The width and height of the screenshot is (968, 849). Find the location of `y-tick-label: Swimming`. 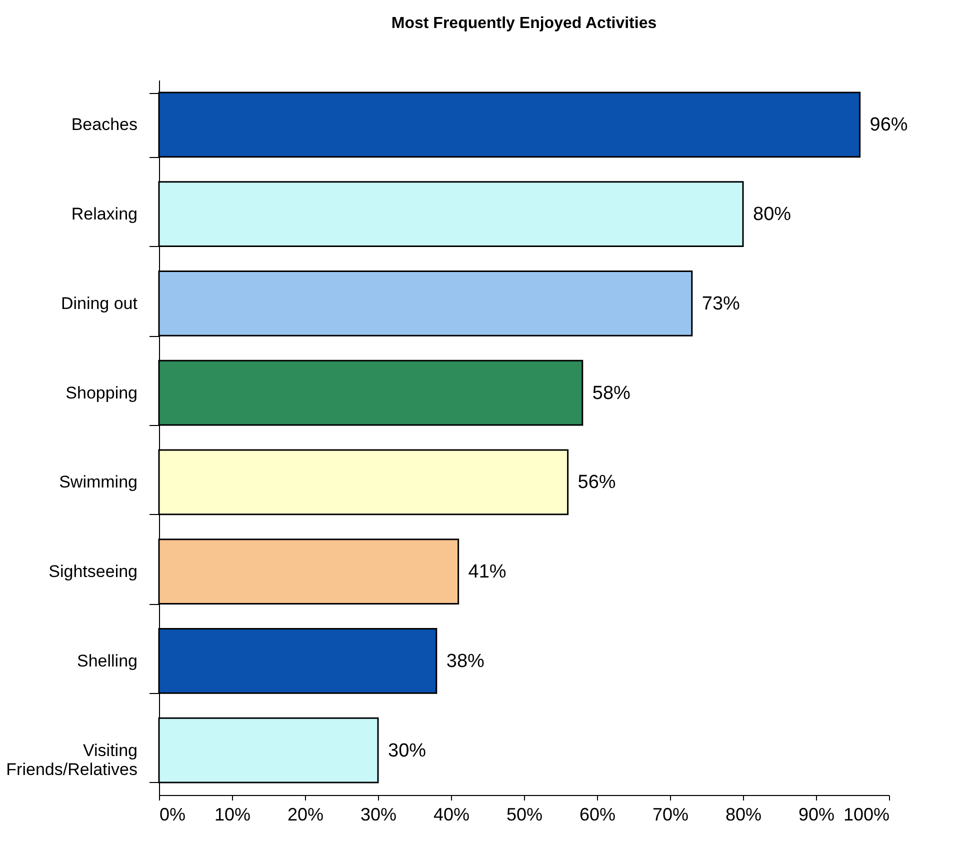

y-tick-label: Swimming is located at coordinates (98, 482).